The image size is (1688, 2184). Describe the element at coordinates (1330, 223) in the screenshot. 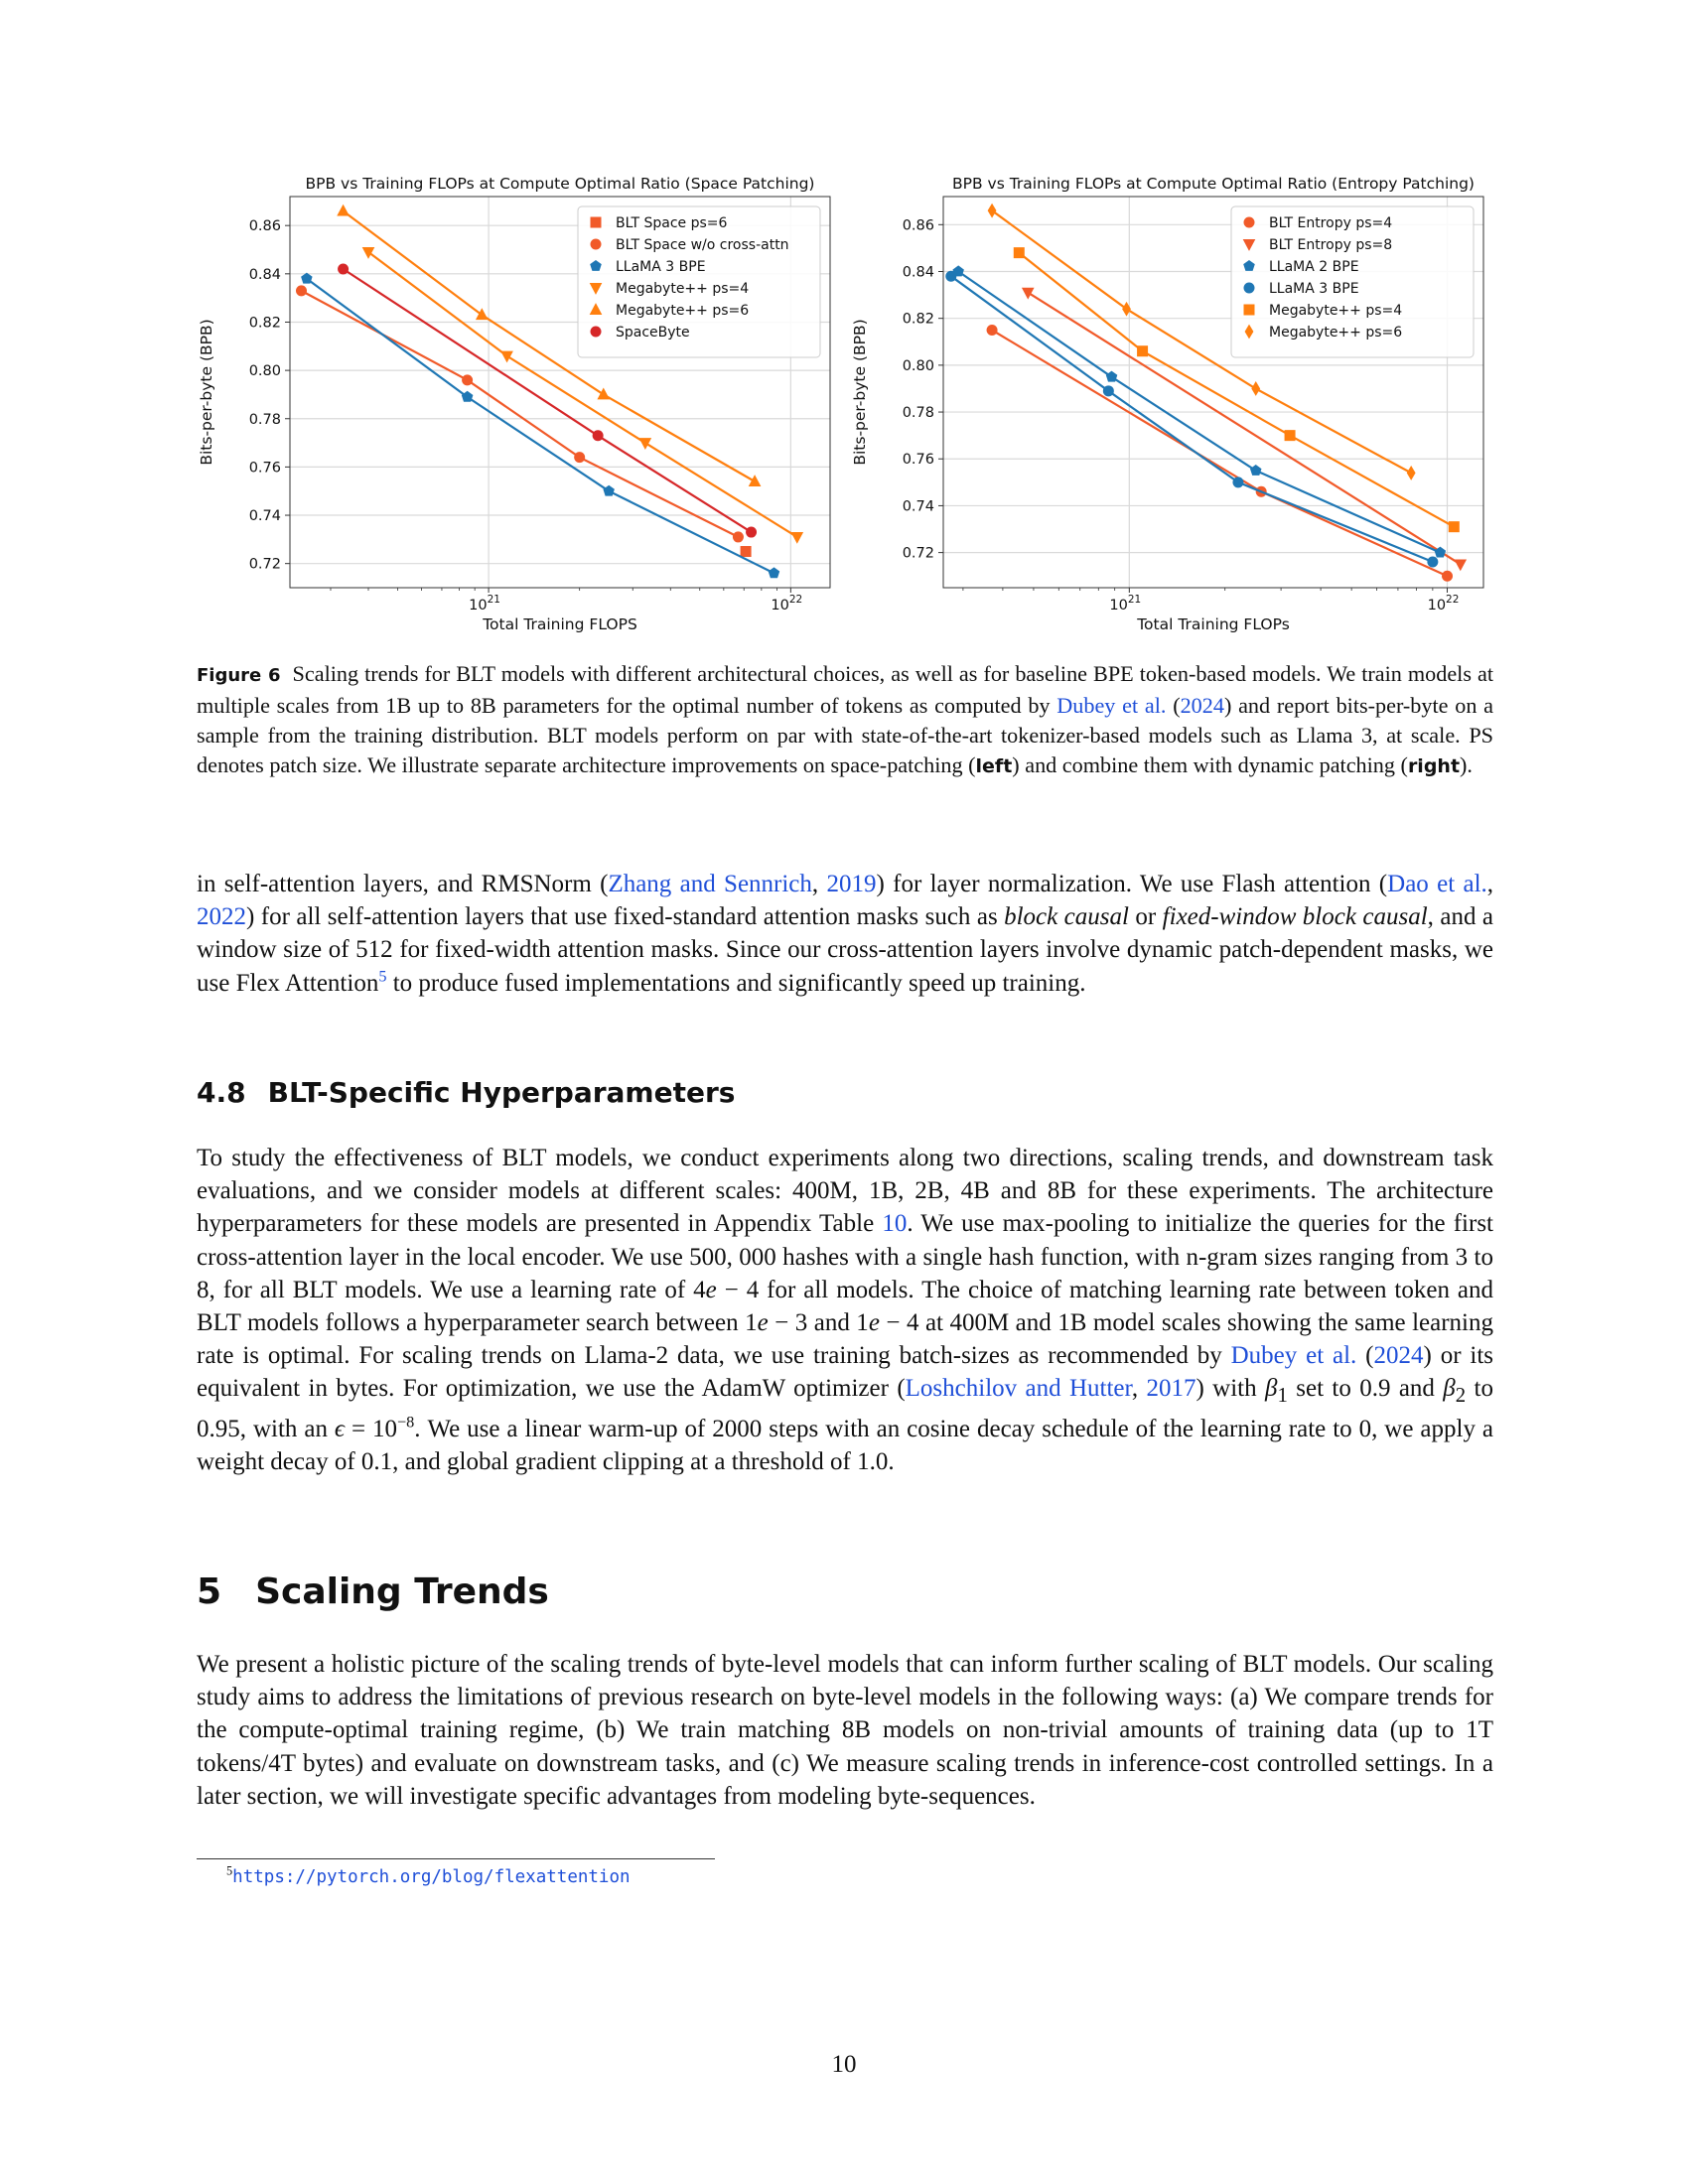

I see `legend-label: BLT Entropy ps=4` at that location.